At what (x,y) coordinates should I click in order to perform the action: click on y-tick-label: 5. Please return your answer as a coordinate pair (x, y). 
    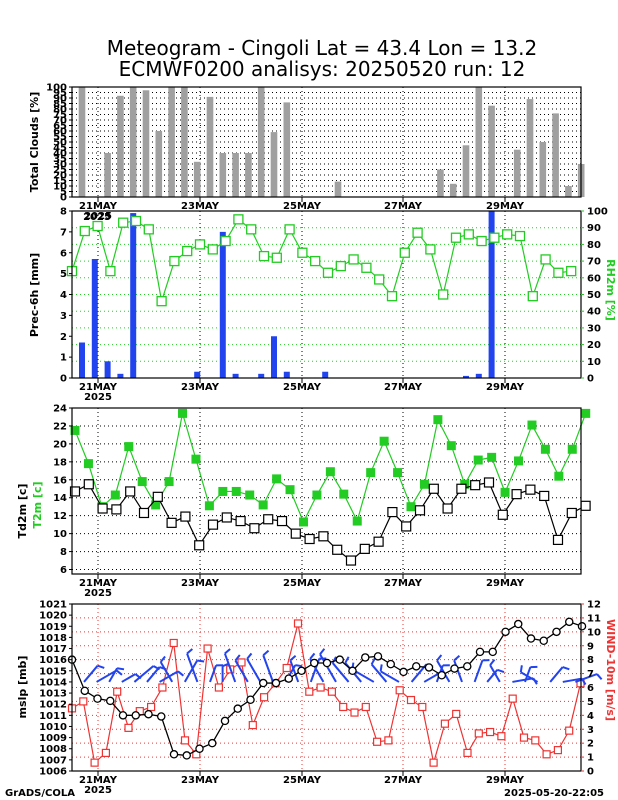
    Looking at the image, I should click on (63, 274).